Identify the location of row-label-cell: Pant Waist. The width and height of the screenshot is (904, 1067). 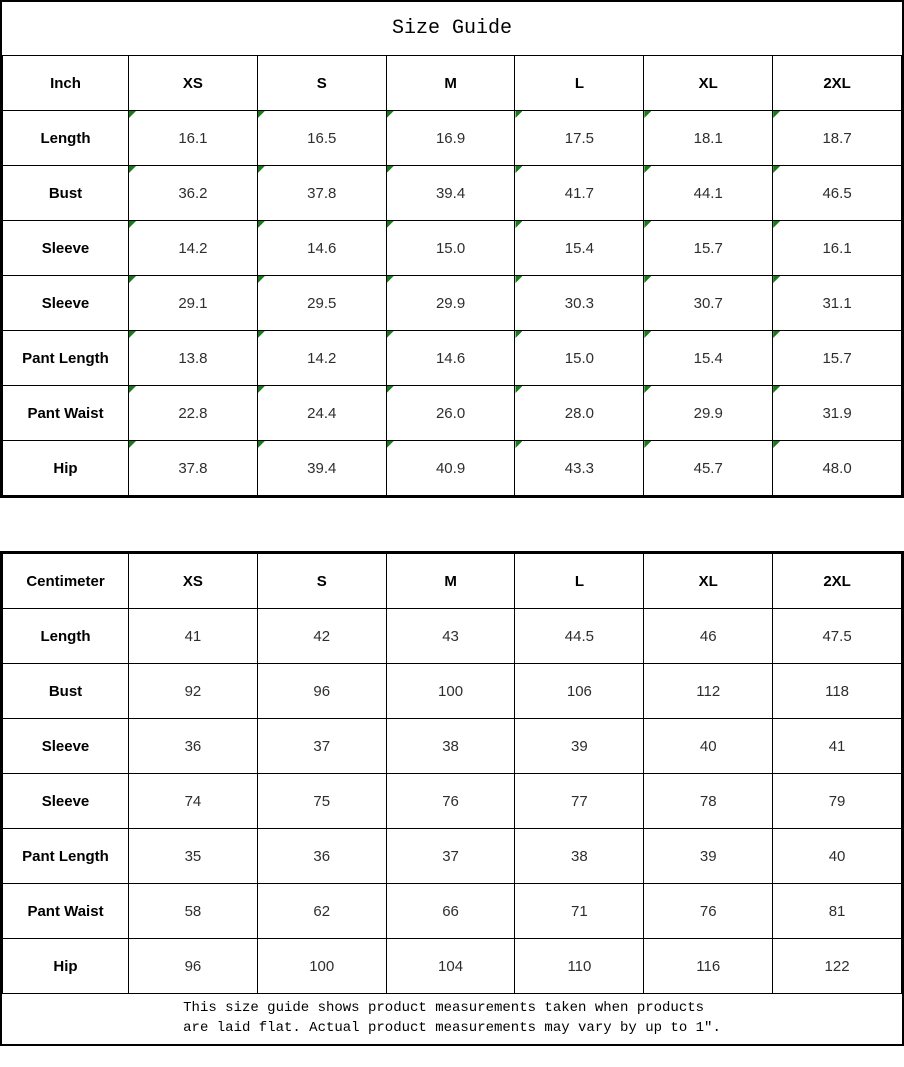
(65, 413).